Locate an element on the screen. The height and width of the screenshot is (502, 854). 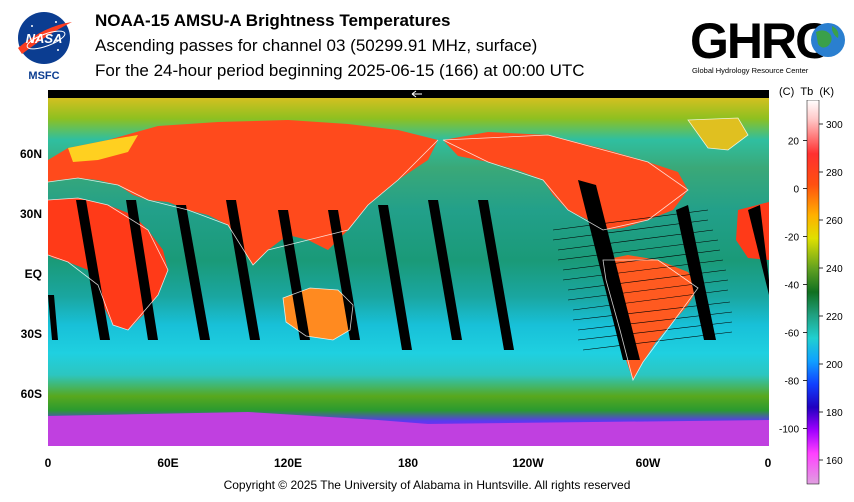
colorbar-tick-label: -60 is located at coordinates (792, 333).